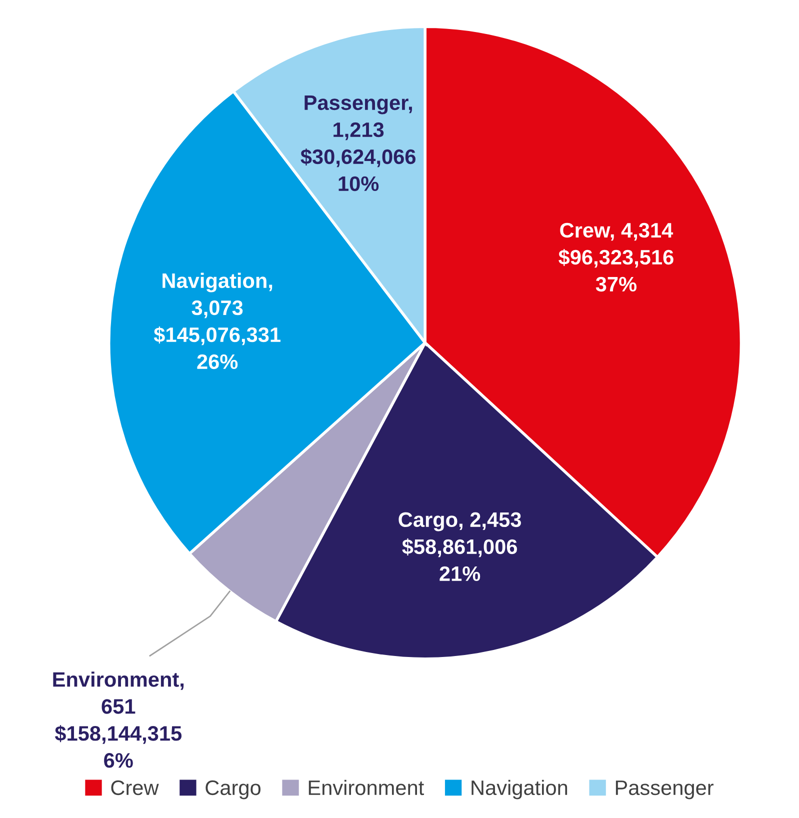 This screenshot has height=818, width=799. Describe the element at coordinates (217, 321) in the screenshot. I see `data-label: Navigation, 3,073 $145,076,331 26%` at that location.